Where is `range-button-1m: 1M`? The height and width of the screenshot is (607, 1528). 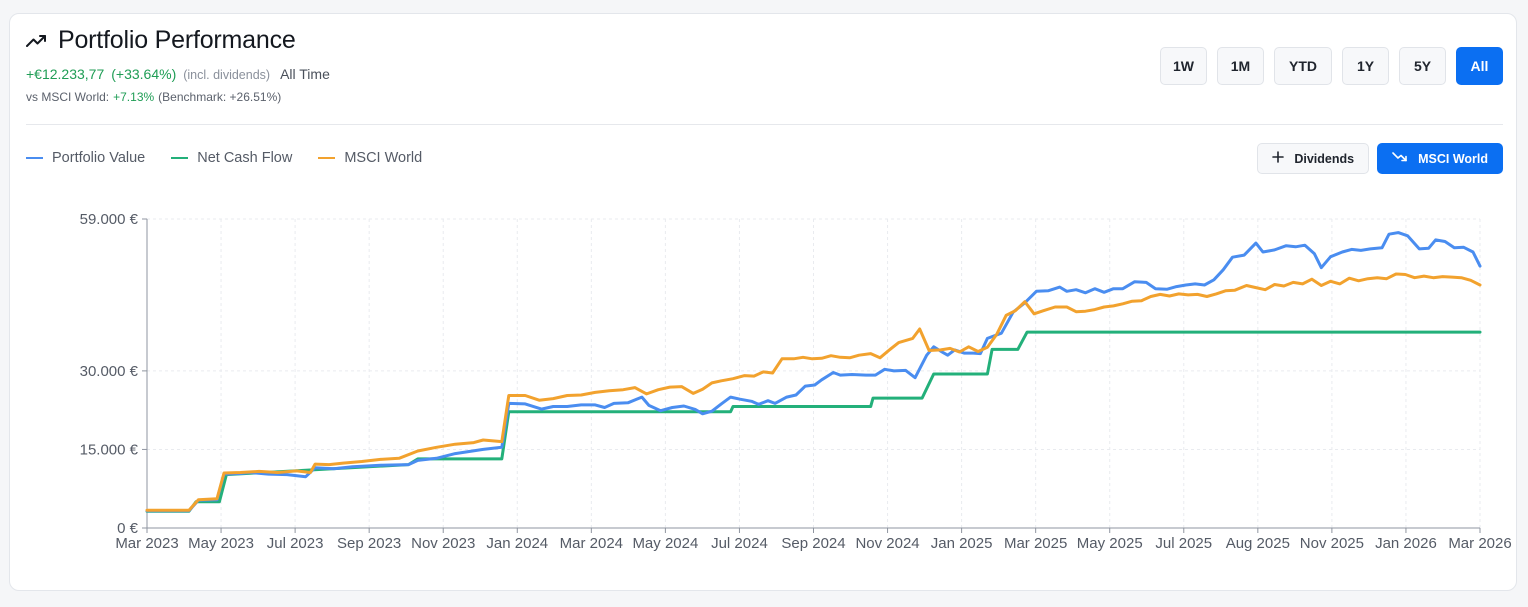 range-button-1m: 1M is located at coordinates (1240, 66).